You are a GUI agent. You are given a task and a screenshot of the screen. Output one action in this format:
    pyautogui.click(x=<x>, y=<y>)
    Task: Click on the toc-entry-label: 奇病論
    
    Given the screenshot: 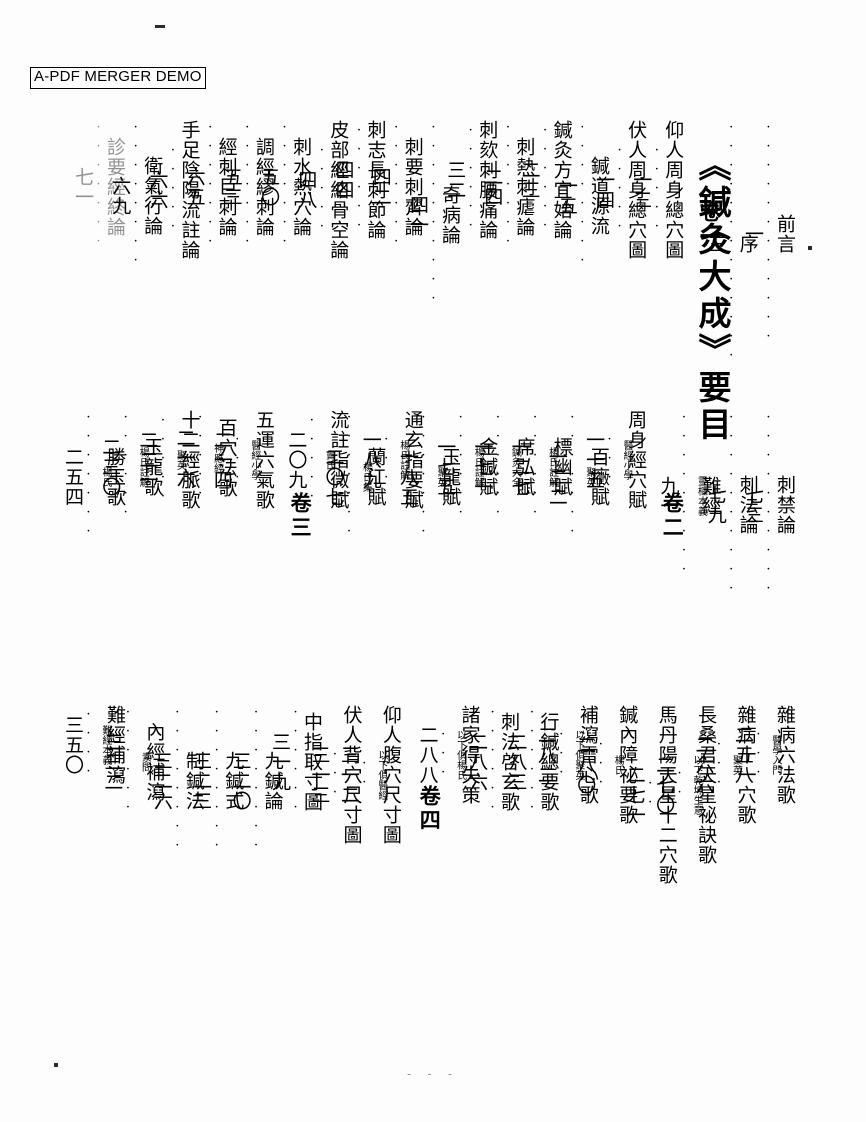 What is the action you would take?
    pyautogui.click(x=449, y=215)
    